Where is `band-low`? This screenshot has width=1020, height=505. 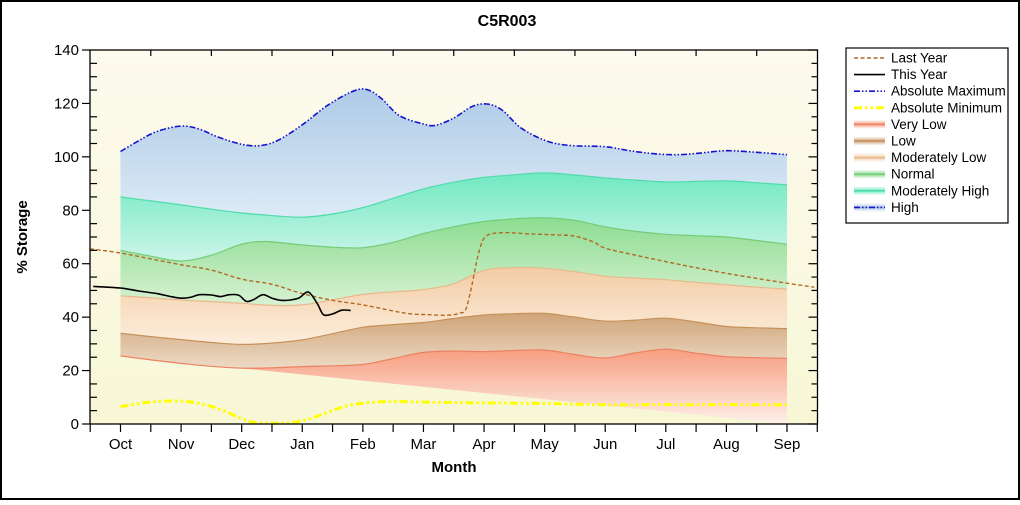 band-low is located at coordinates (453, 341).